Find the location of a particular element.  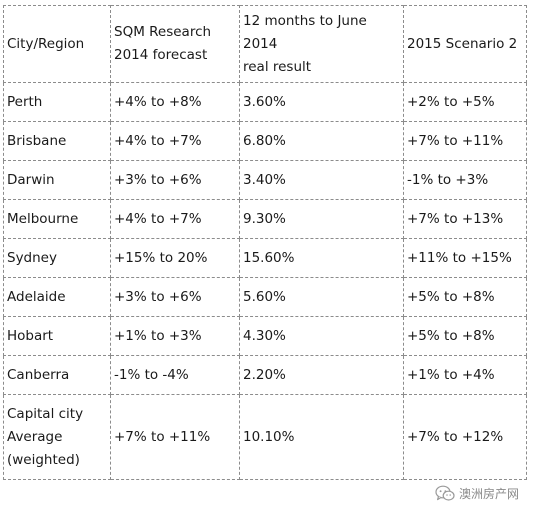

cell-forecast: +4% to +8% is located at coordinates (175, 102).